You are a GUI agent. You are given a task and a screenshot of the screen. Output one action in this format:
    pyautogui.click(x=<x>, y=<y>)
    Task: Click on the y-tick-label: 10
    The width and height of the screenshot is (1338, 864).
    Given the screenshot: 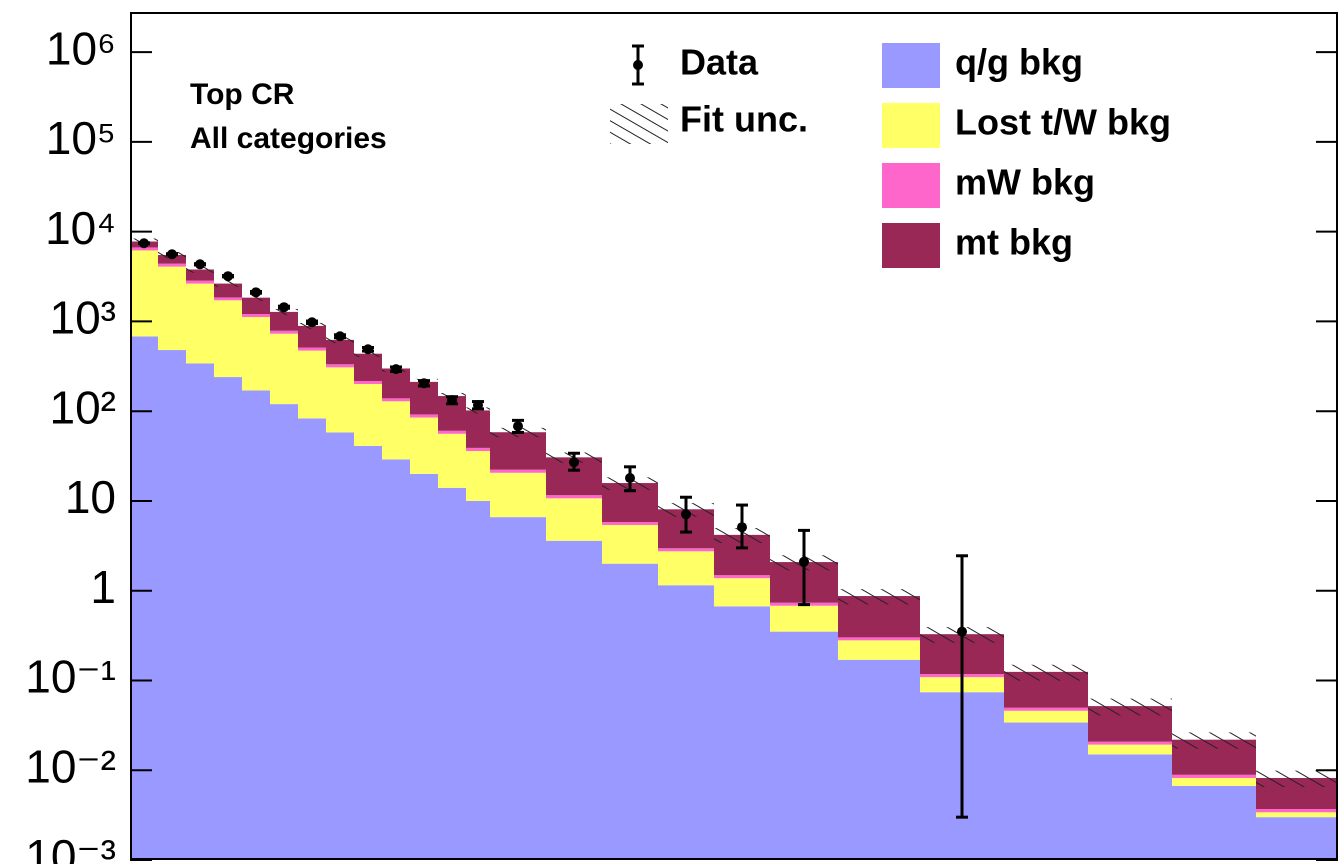 What is the action you would take?
    pyautogui.click(x=90, y=497)
    